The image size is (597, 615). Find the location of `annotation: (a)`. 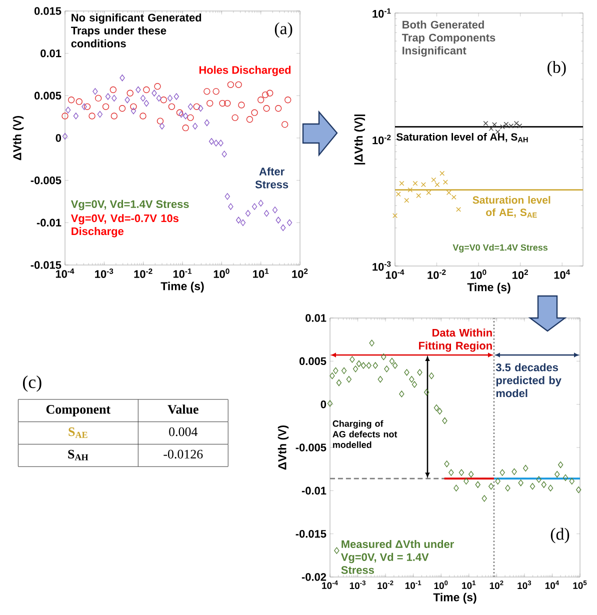

annotation: (a) is located at coordinates (283, 30).